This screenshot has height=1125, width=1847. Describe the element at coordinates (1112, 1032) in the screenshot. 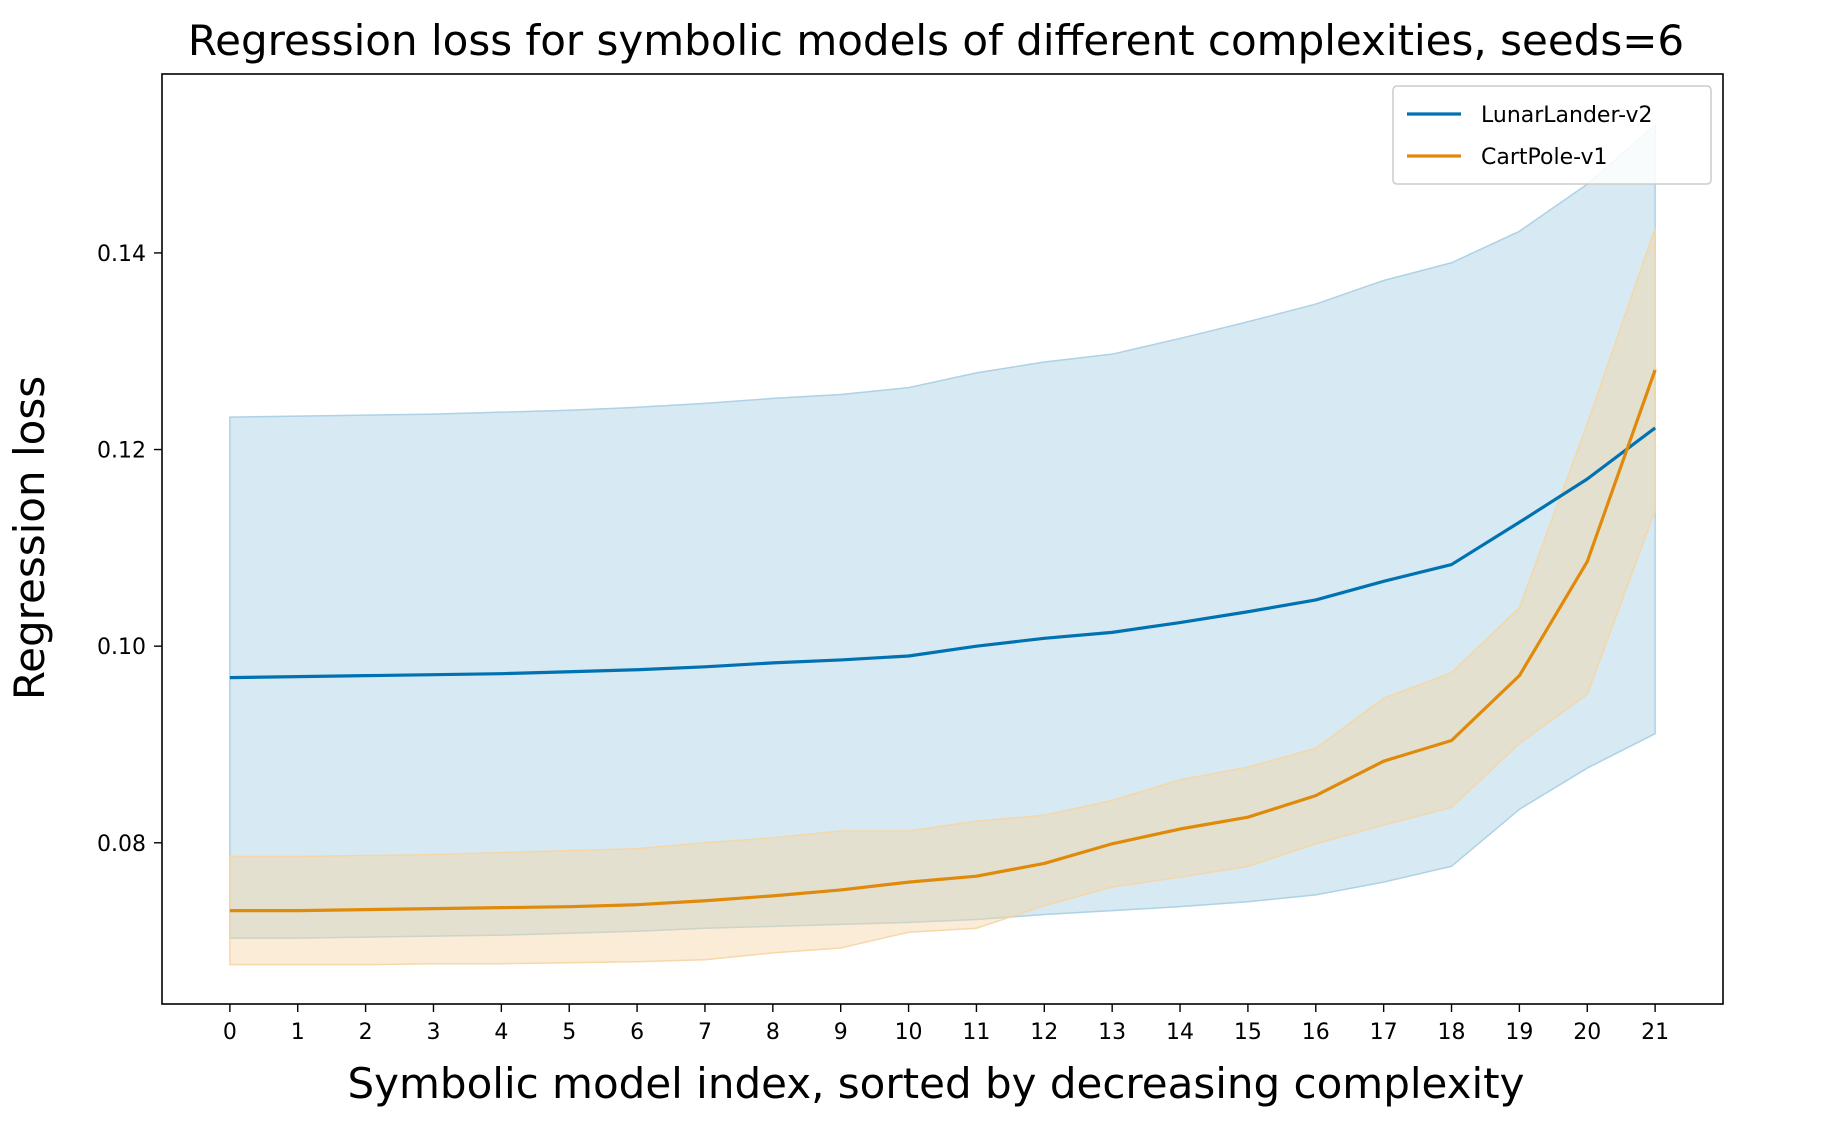

I see `x-tick-label: 13` at that location.